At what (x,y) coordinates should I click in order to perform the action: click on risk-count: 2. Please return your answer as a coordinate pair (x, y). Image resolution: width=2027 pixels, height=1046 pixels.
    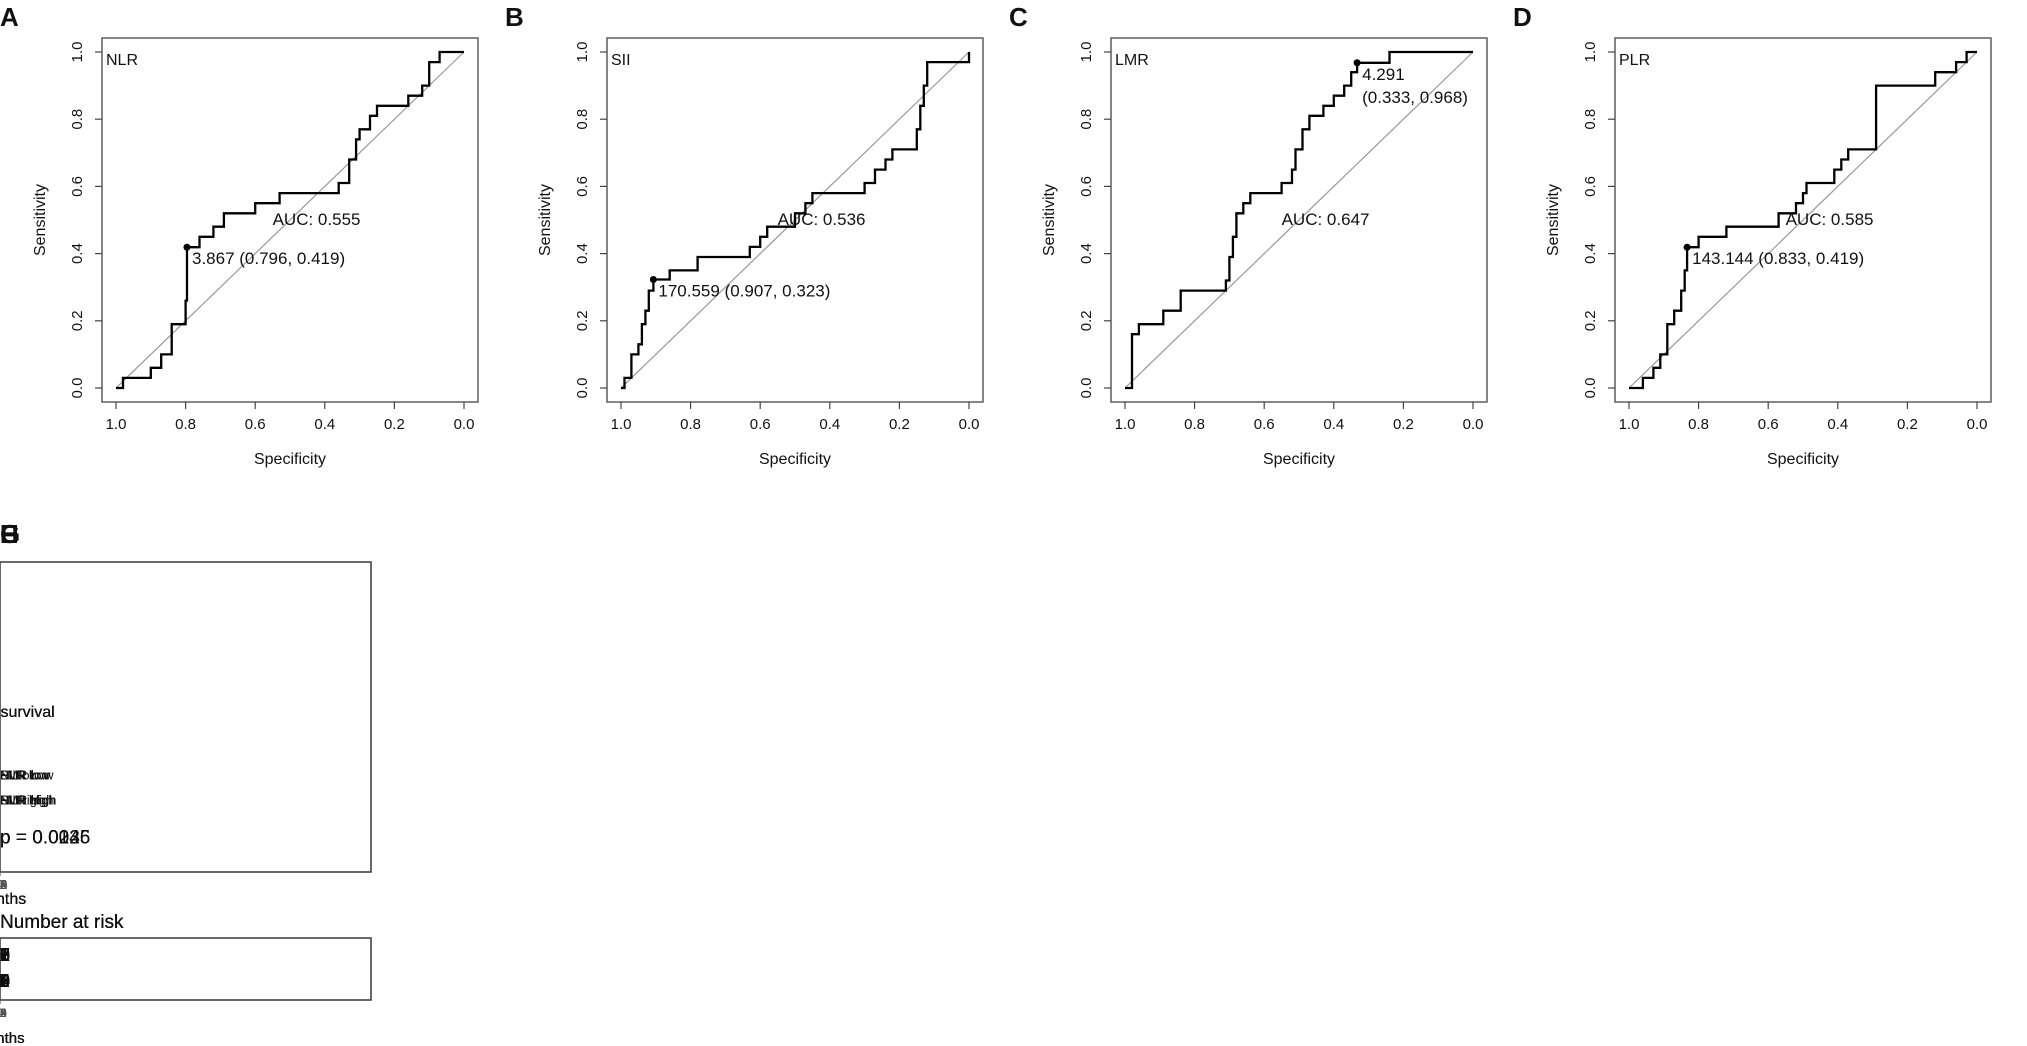
    Looking at the image, I should click on (2, 955).